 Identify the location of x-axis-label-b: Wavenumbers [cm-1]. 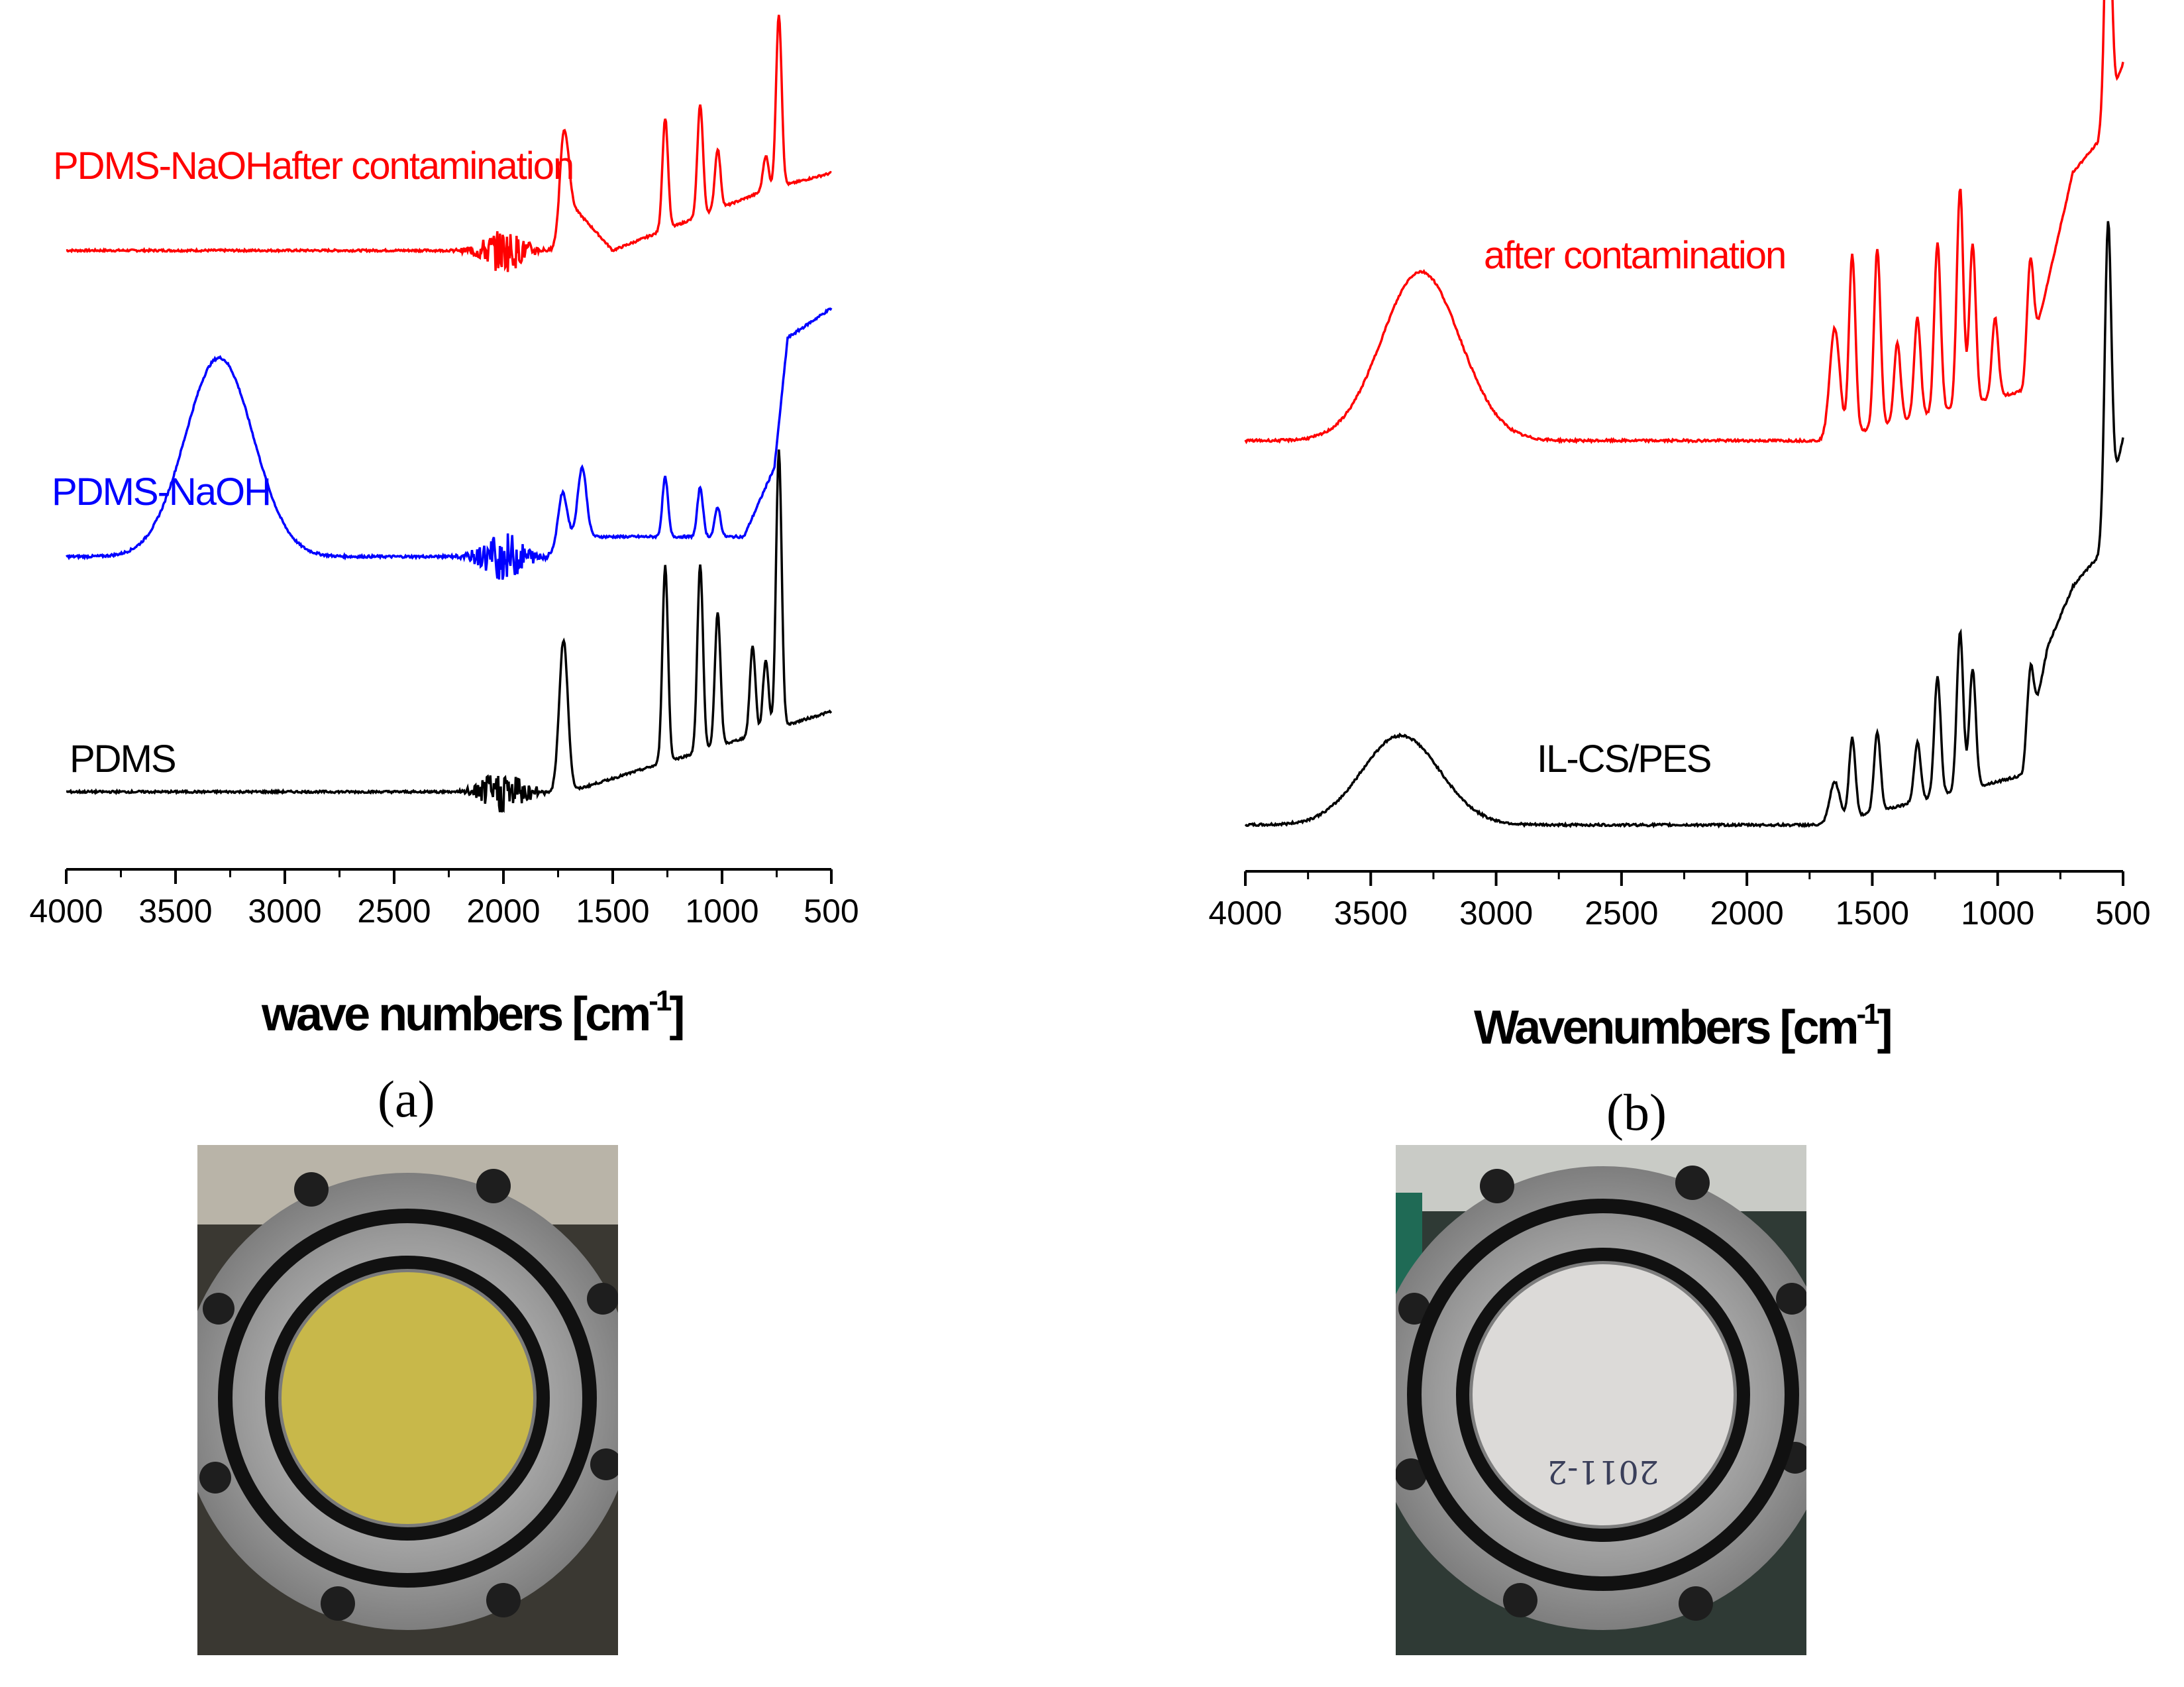
(1682, 1026).